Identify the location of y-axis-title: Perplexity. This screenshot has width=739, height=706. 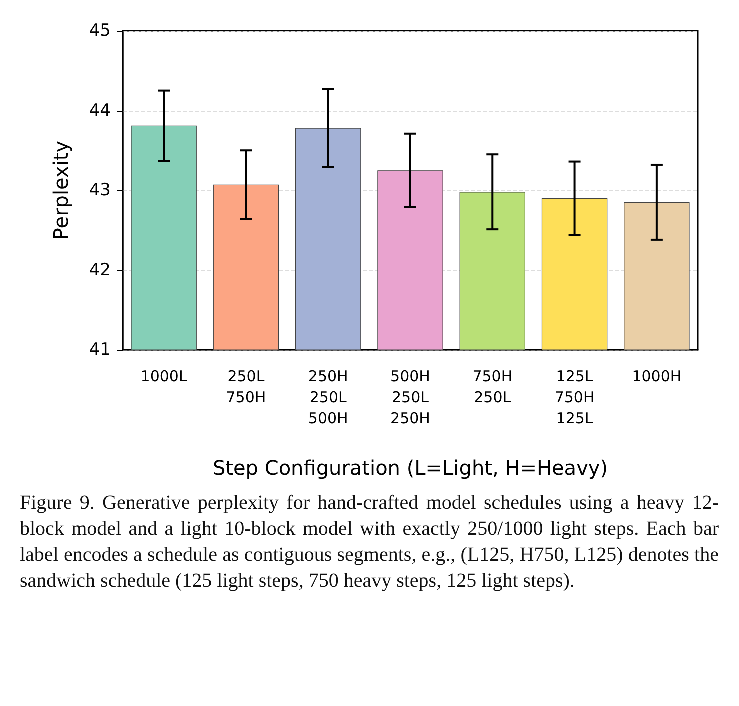
(61, 190).